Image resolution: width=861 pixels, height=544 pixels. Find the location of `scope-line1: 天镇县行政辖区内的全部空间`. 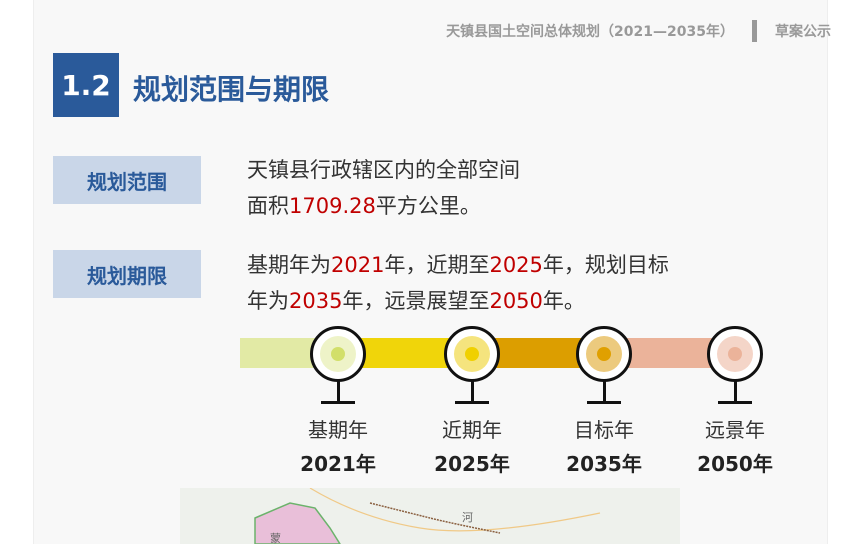

scope-line1: 天镇县行政辖区内的全部空间 is located at coordinates (383, 170).